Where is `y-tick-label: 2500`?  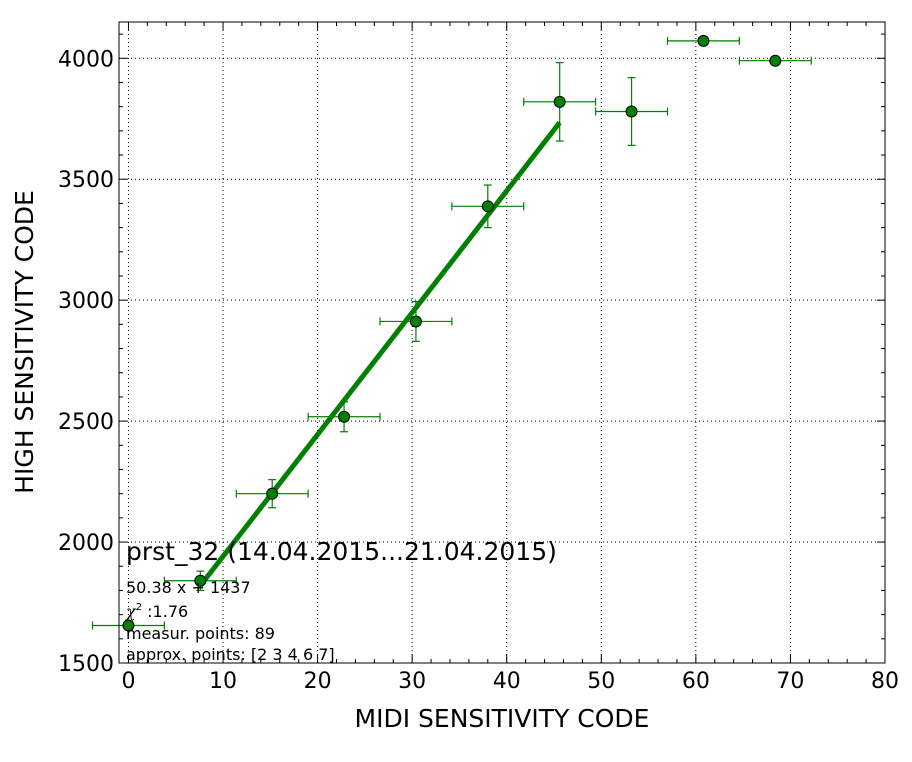 y-tick-label: 2500 is located at coordinates (86, 422).